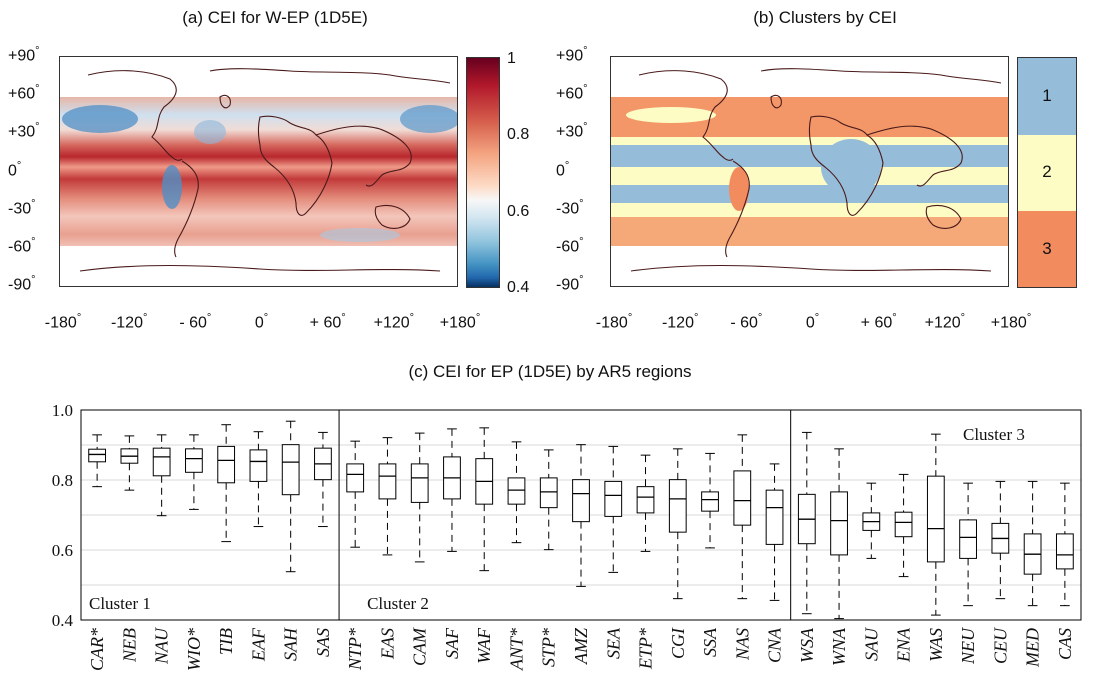  Describe the element at coordinates (398, 603) in the screenshot. I see `cluster-label: Cluster 2` at that location.